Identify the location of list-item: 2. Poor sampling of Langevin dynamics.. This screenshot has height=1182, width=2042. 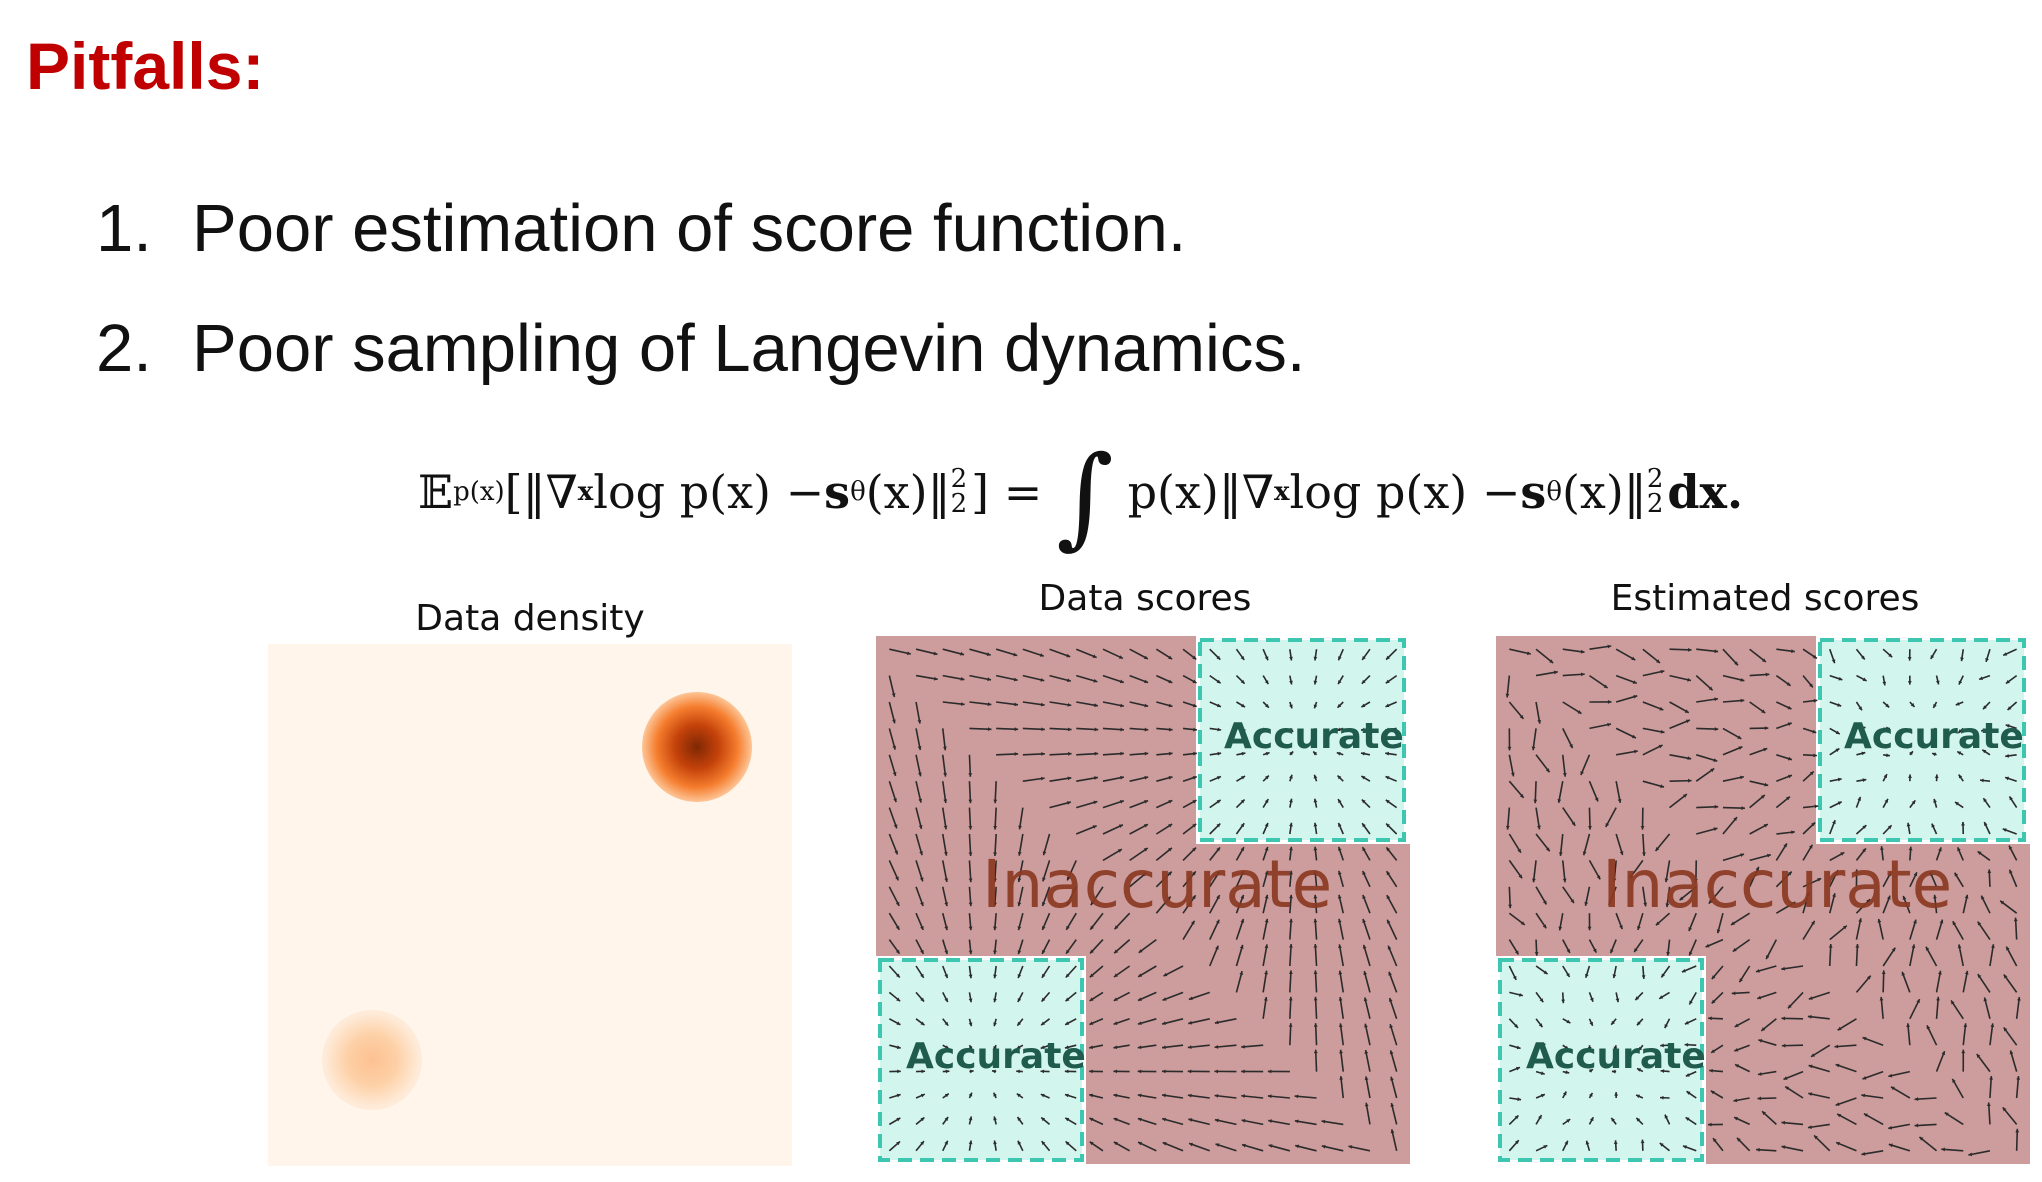
(701, 348).